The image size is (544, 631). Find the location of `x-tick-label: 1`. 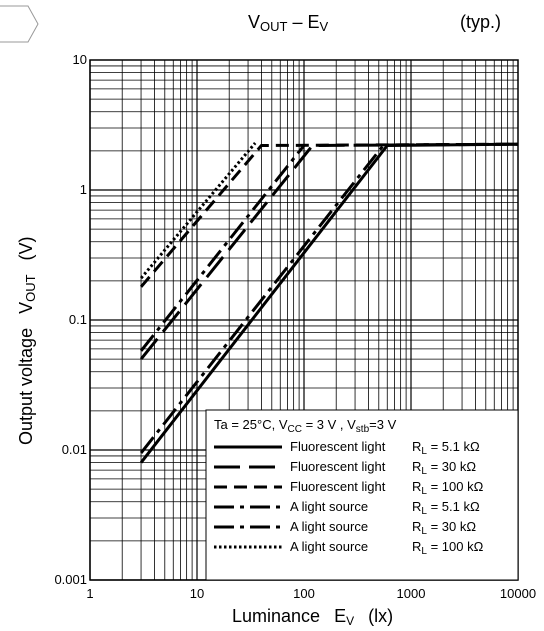

x-tick-label: 1 is located at coordinates (89, 593).